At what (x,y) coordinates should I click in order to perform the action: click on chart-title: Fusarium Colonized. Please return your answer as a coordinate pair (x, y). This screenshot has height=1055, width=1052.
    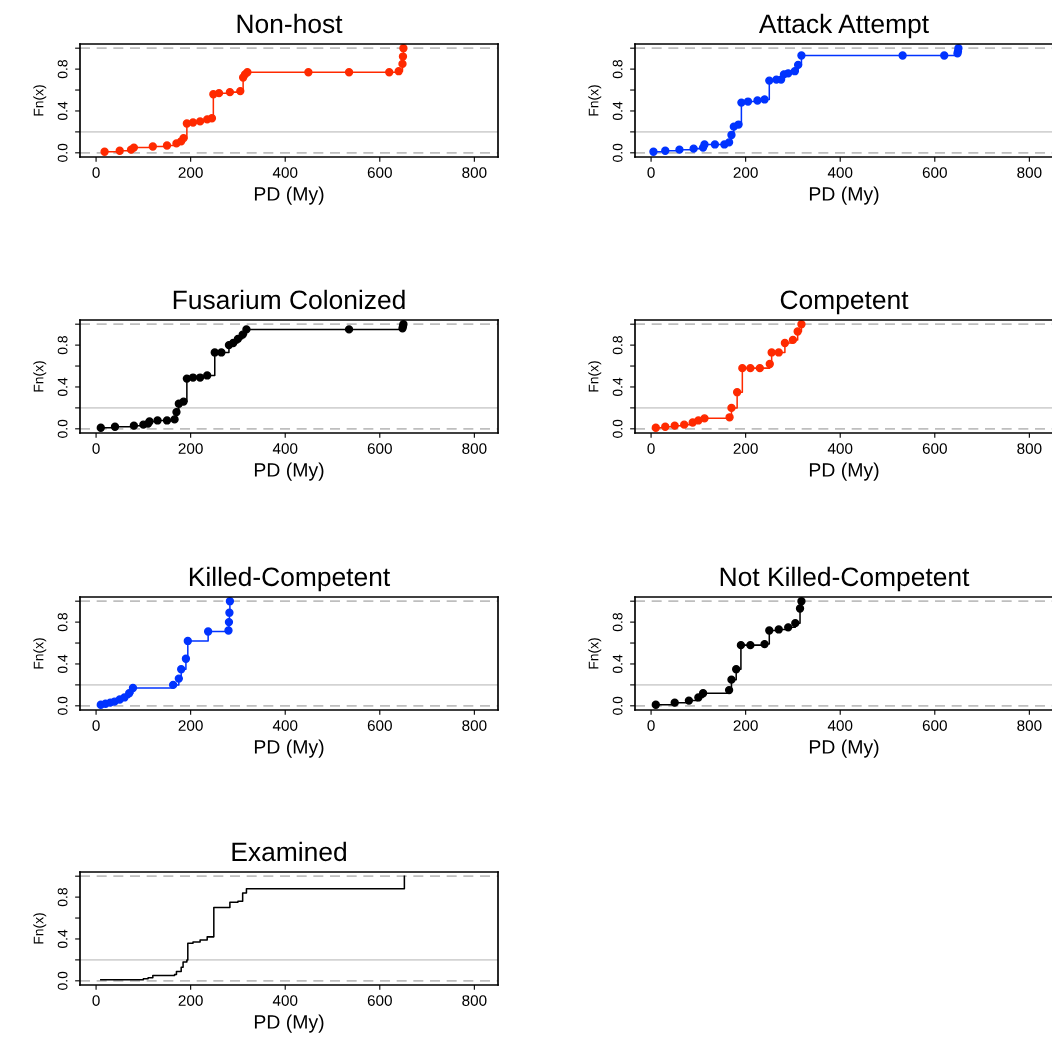
    Looking at the image, I should click on (289, 299).